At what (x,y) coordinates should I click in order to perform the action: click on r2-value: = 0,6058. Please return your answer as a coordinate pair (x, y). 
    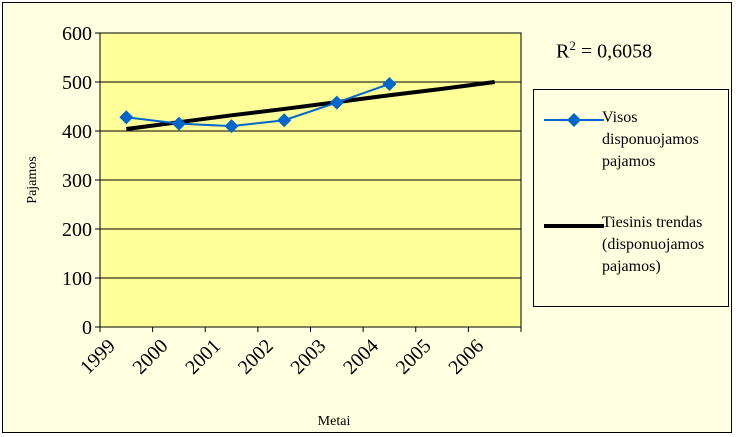
    Looking at the image, I should click on (614, 51).